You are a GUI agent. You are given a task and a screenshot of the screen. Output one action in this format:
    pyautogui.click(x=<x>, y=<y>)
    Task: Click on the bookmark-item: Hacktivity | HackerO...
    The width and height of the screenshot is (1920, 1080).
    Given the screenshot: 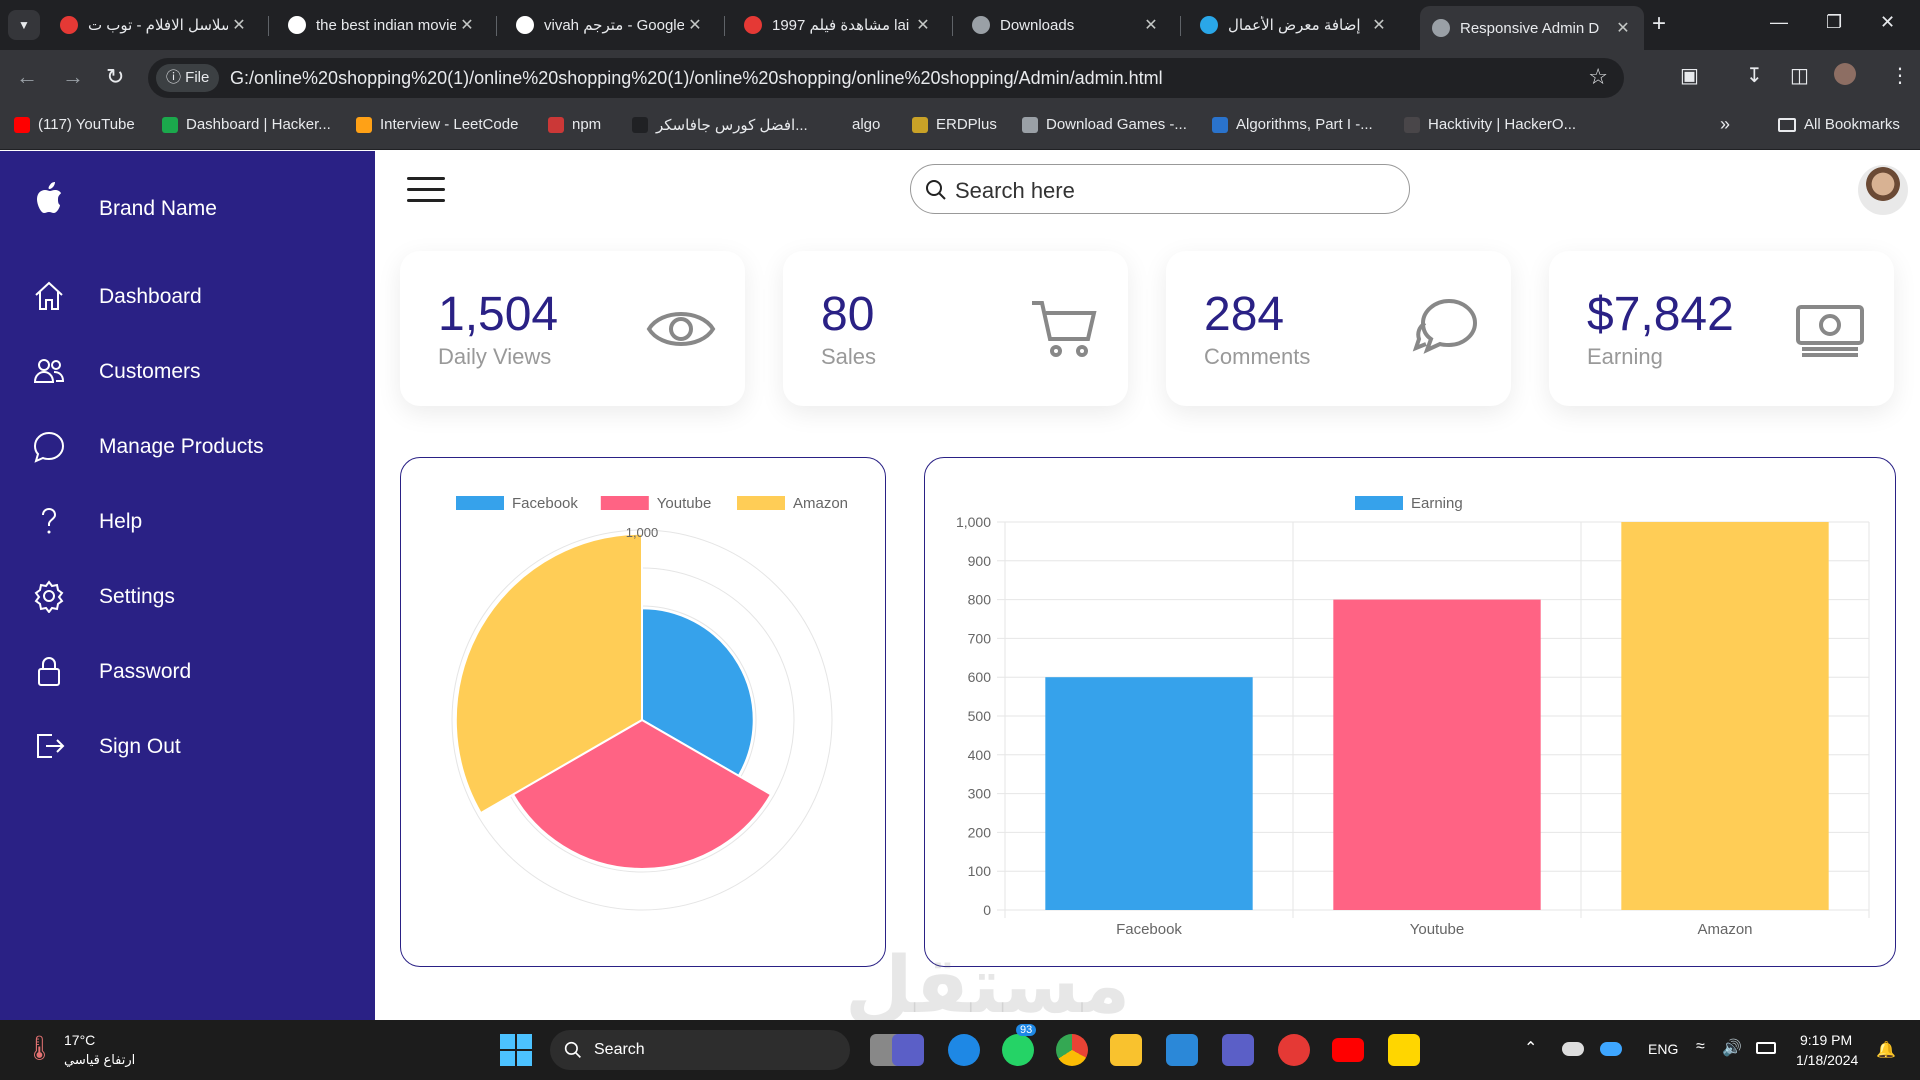 What is the action you would take?
    pyautogui.click(x=1490, y=124)
    